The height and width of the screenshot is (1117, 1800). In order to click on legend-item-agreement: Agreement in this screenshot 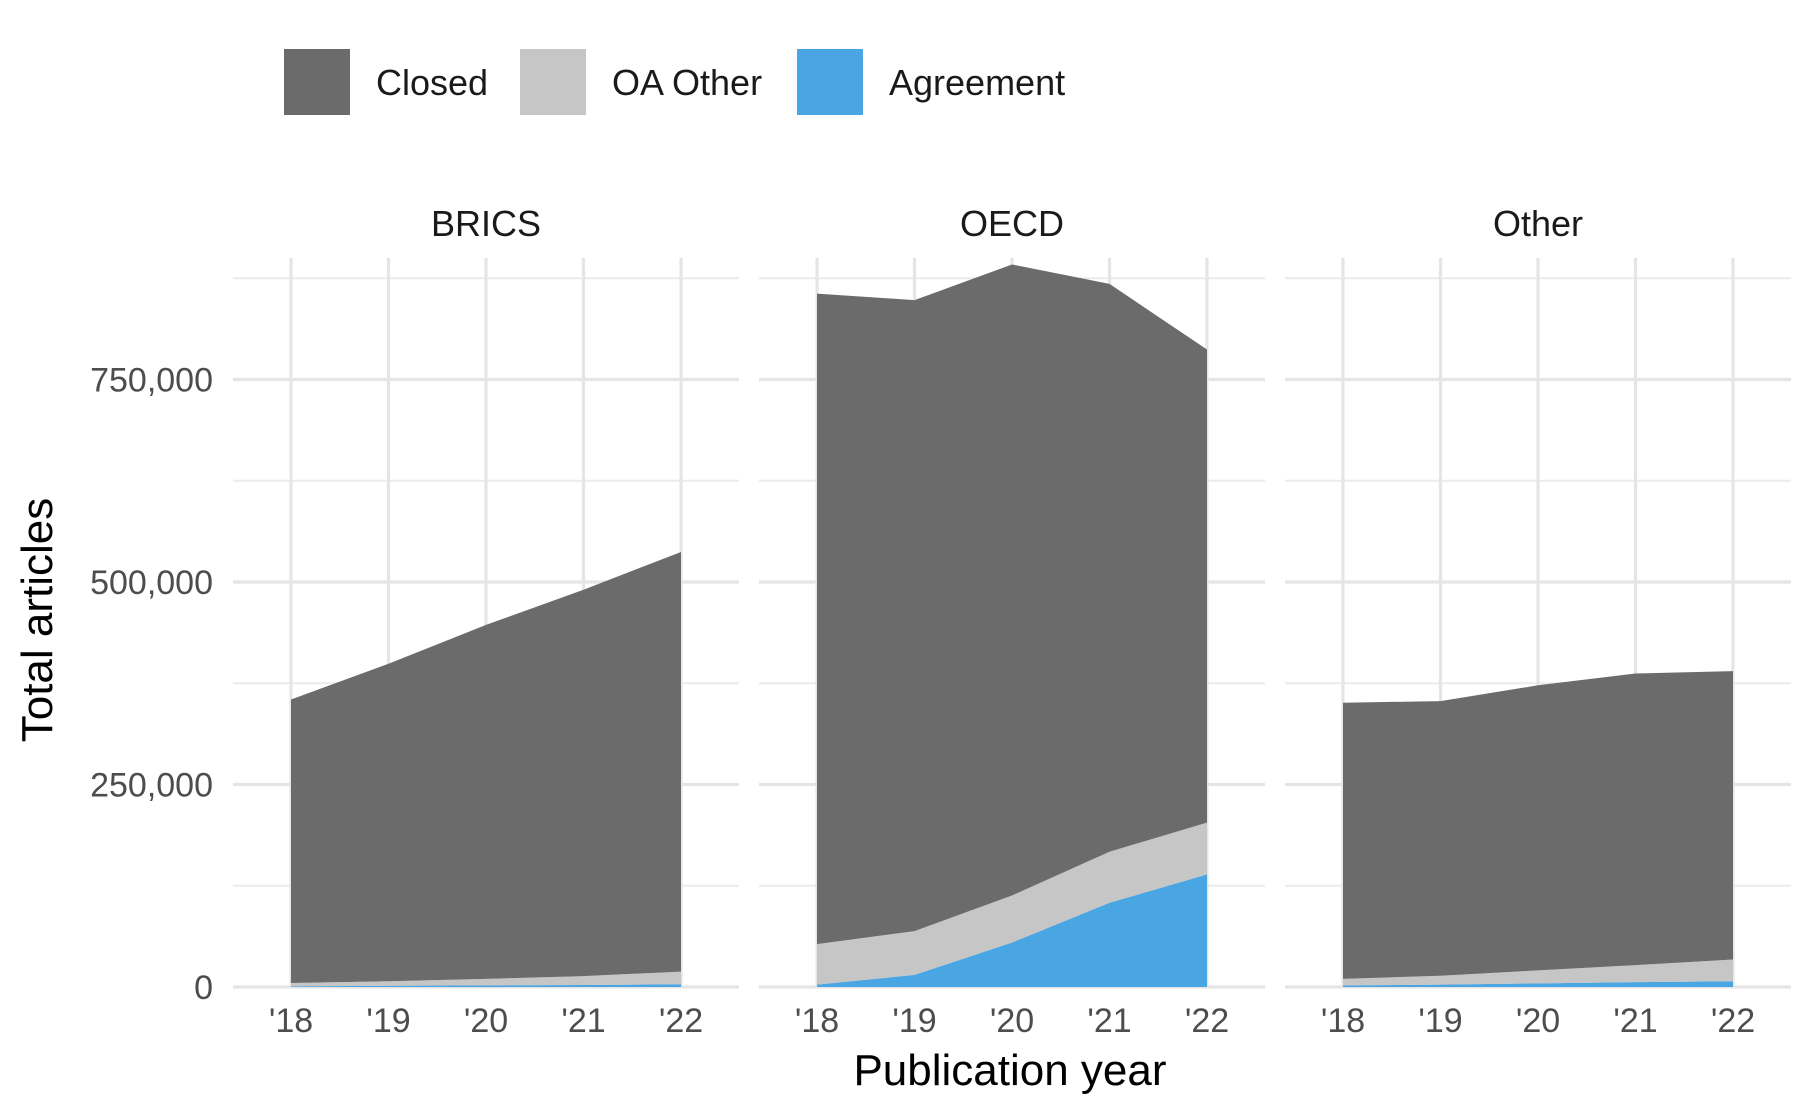, I will do `click(931, 82)`.